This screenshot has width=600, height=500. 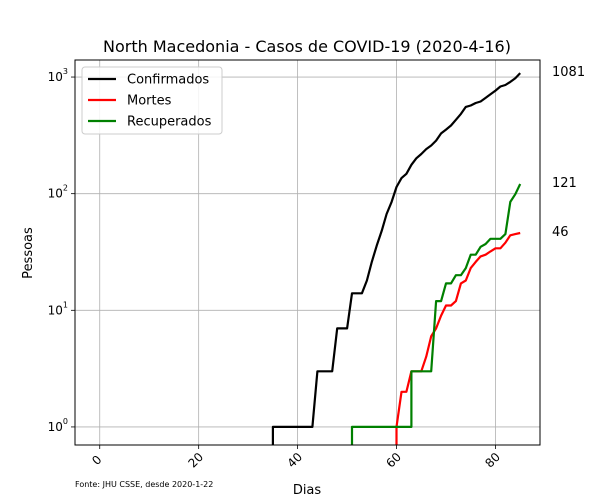 What do you see at coordinates (65, 304) in the screenshot?
I see `y-tick-exponent: 1` at bounding box center [65, 304].